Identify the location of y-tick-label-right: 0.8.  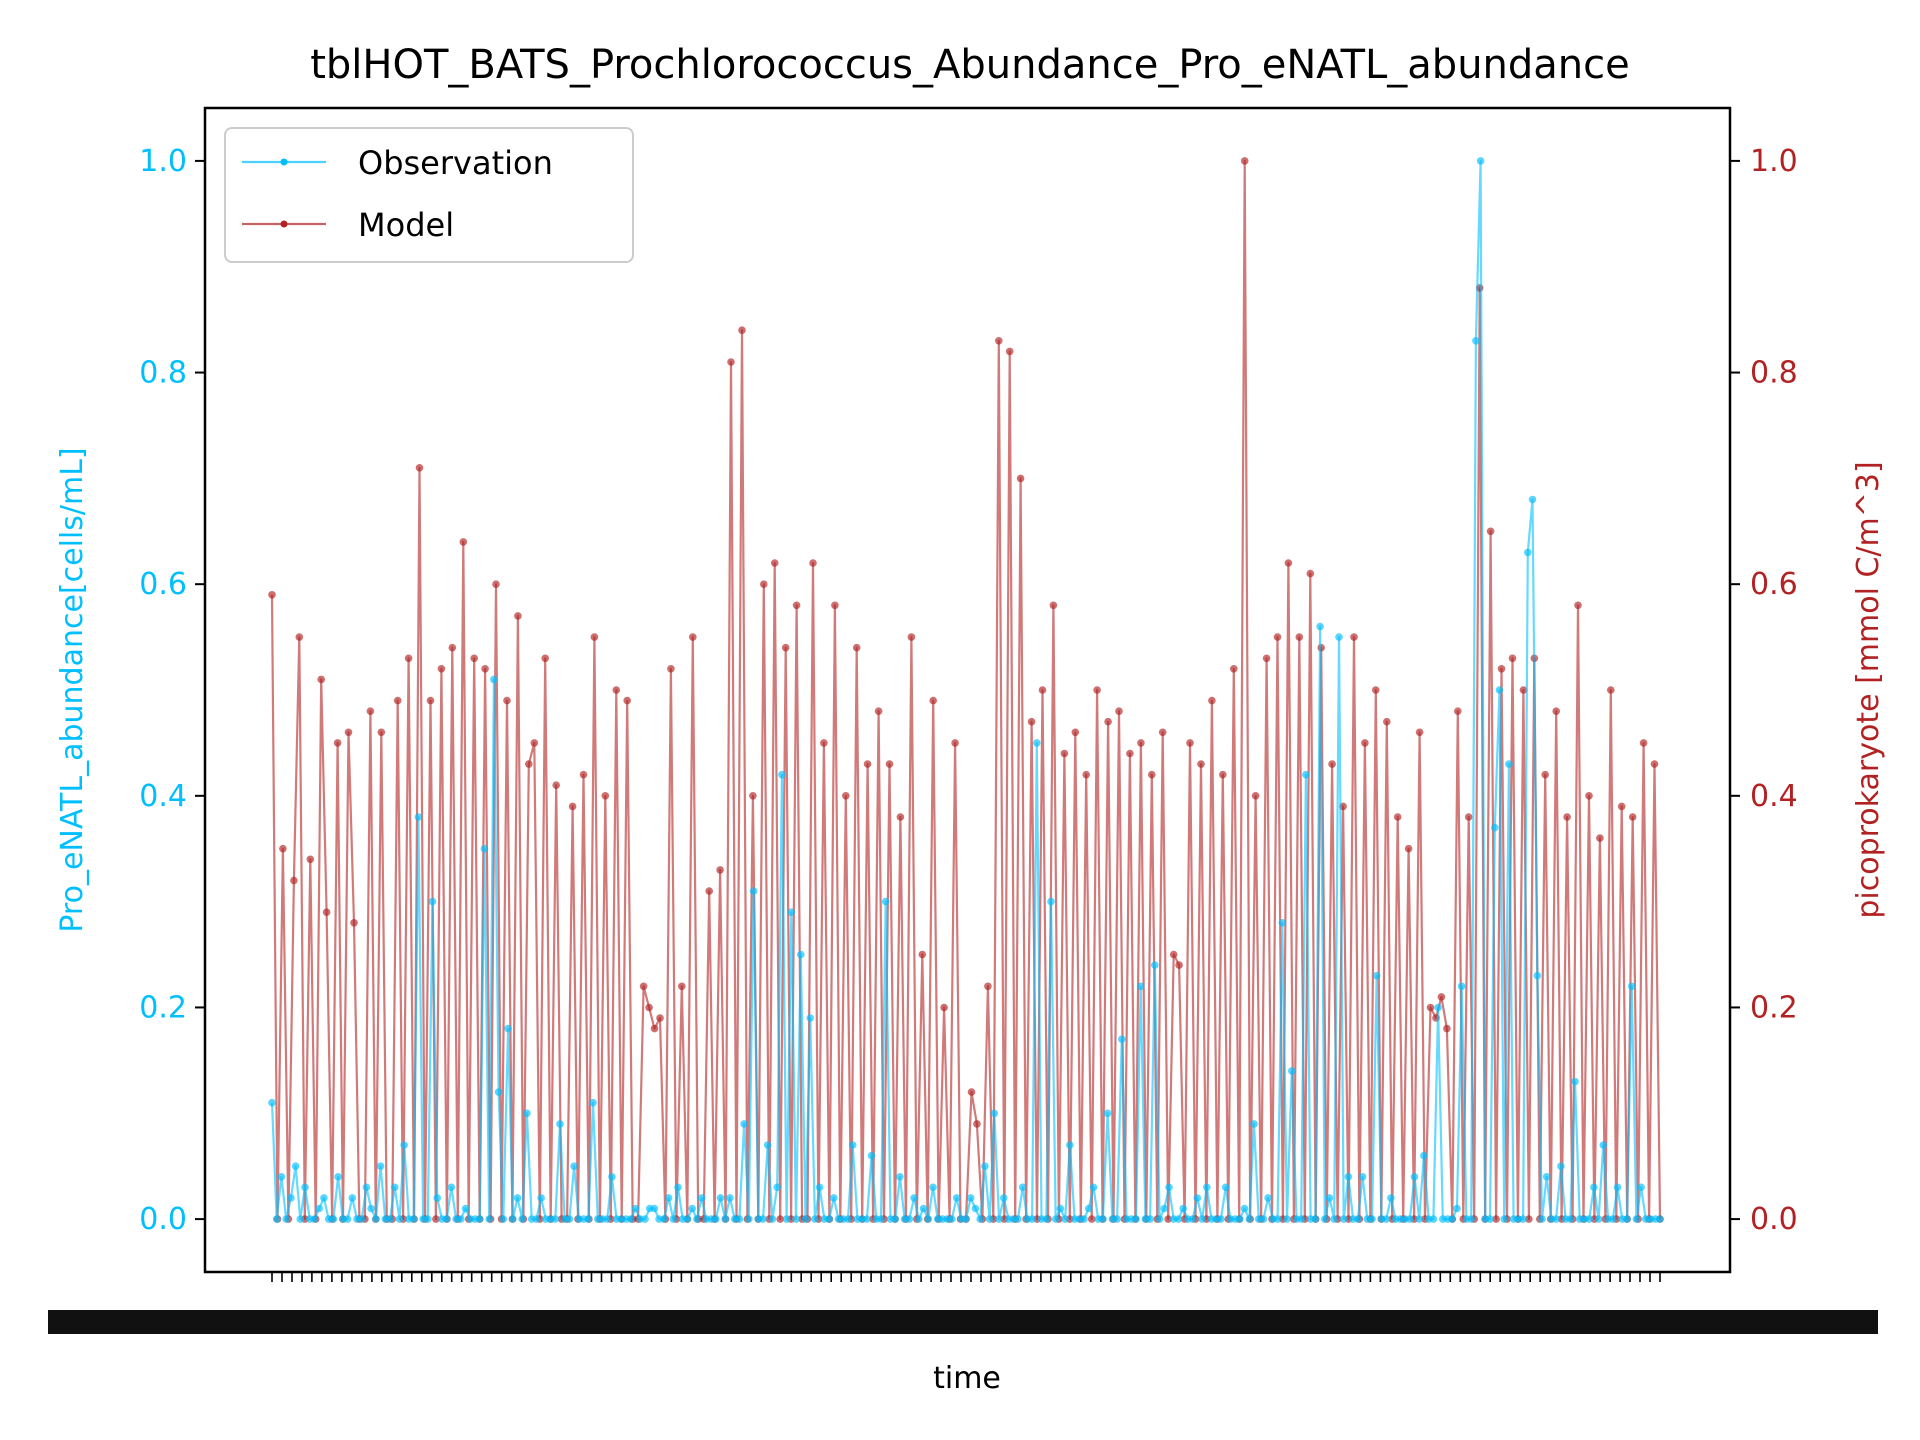
(1774, 373).